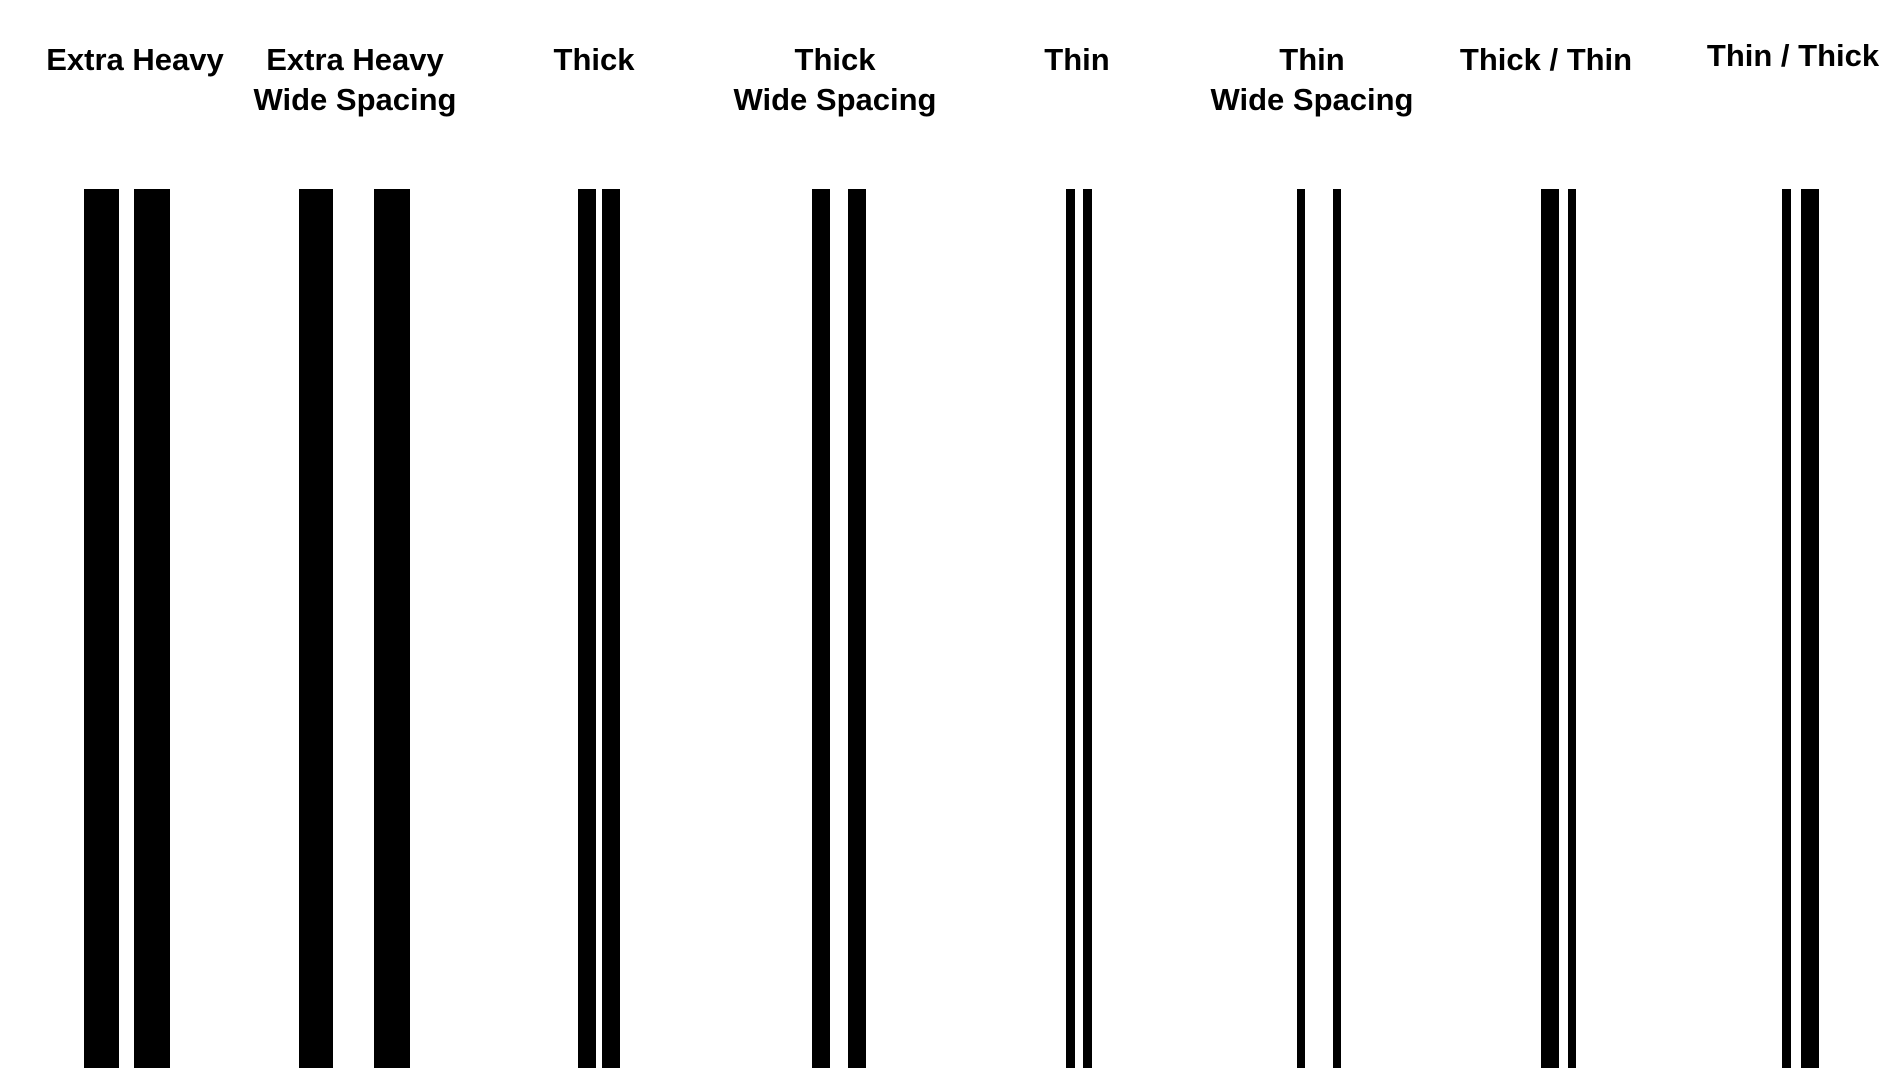  I want to click on style-label: Thick Wide Spacing, so click(835, 80).